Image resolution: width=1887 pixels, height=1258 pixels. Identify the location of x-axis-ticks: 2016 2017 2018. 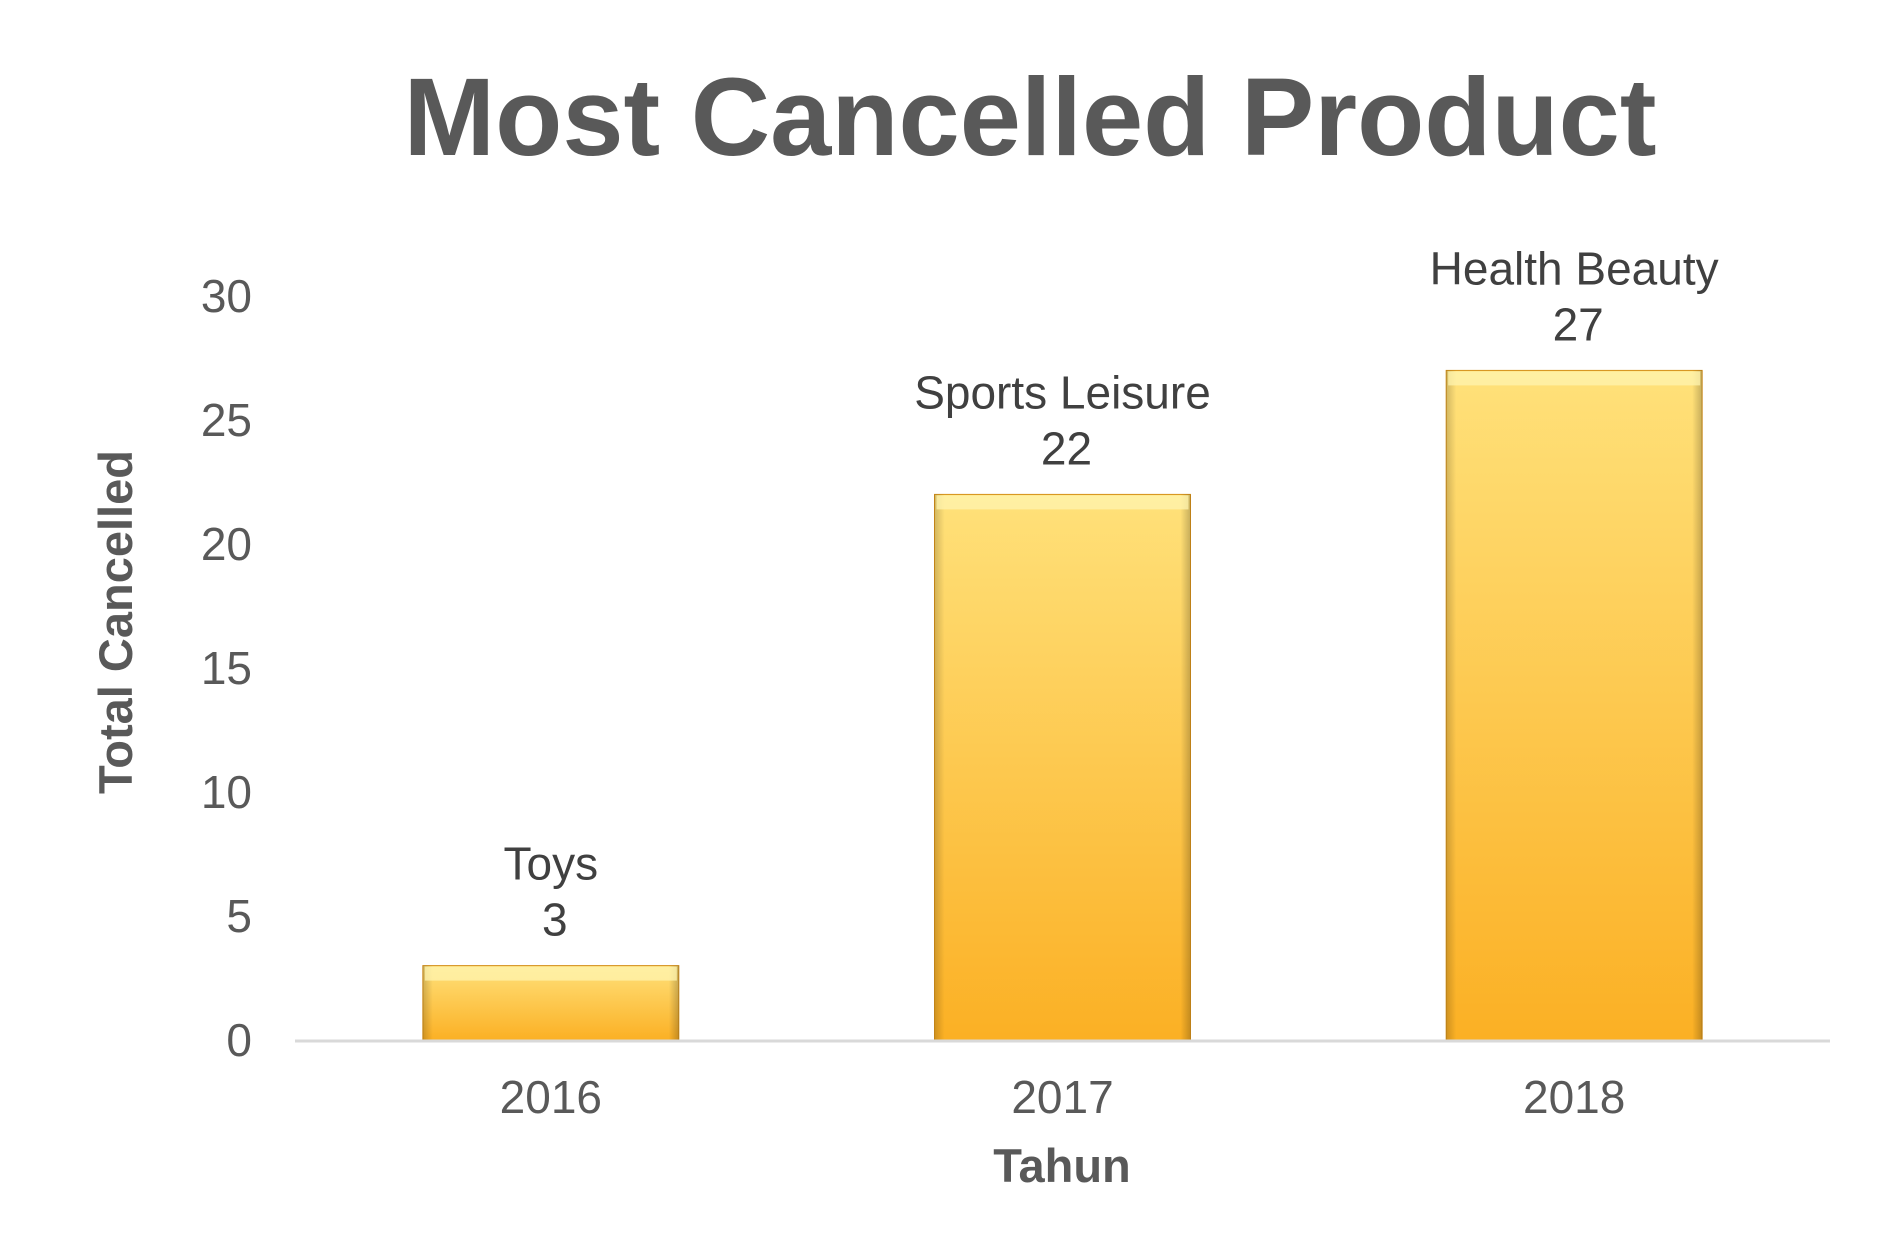
(1063, 1097).